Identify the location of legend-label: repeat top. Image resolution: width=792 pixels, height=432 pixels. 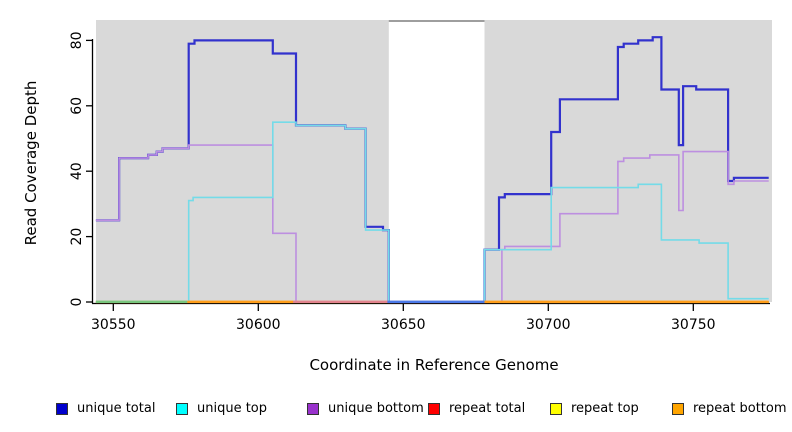
(605, 408).